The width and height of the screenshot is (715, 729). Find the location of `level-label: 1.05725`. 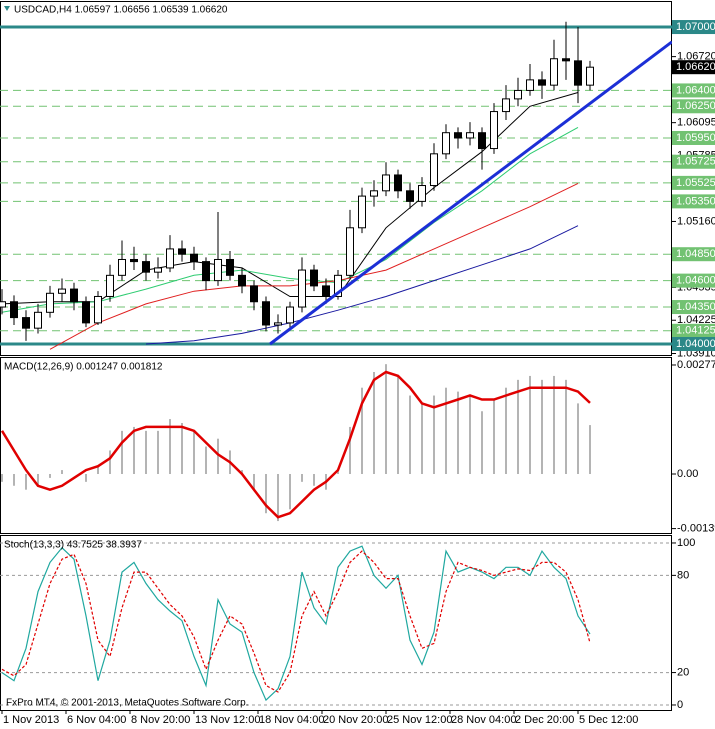

level-label: 1.05725 is located at coordinates (695, 162).